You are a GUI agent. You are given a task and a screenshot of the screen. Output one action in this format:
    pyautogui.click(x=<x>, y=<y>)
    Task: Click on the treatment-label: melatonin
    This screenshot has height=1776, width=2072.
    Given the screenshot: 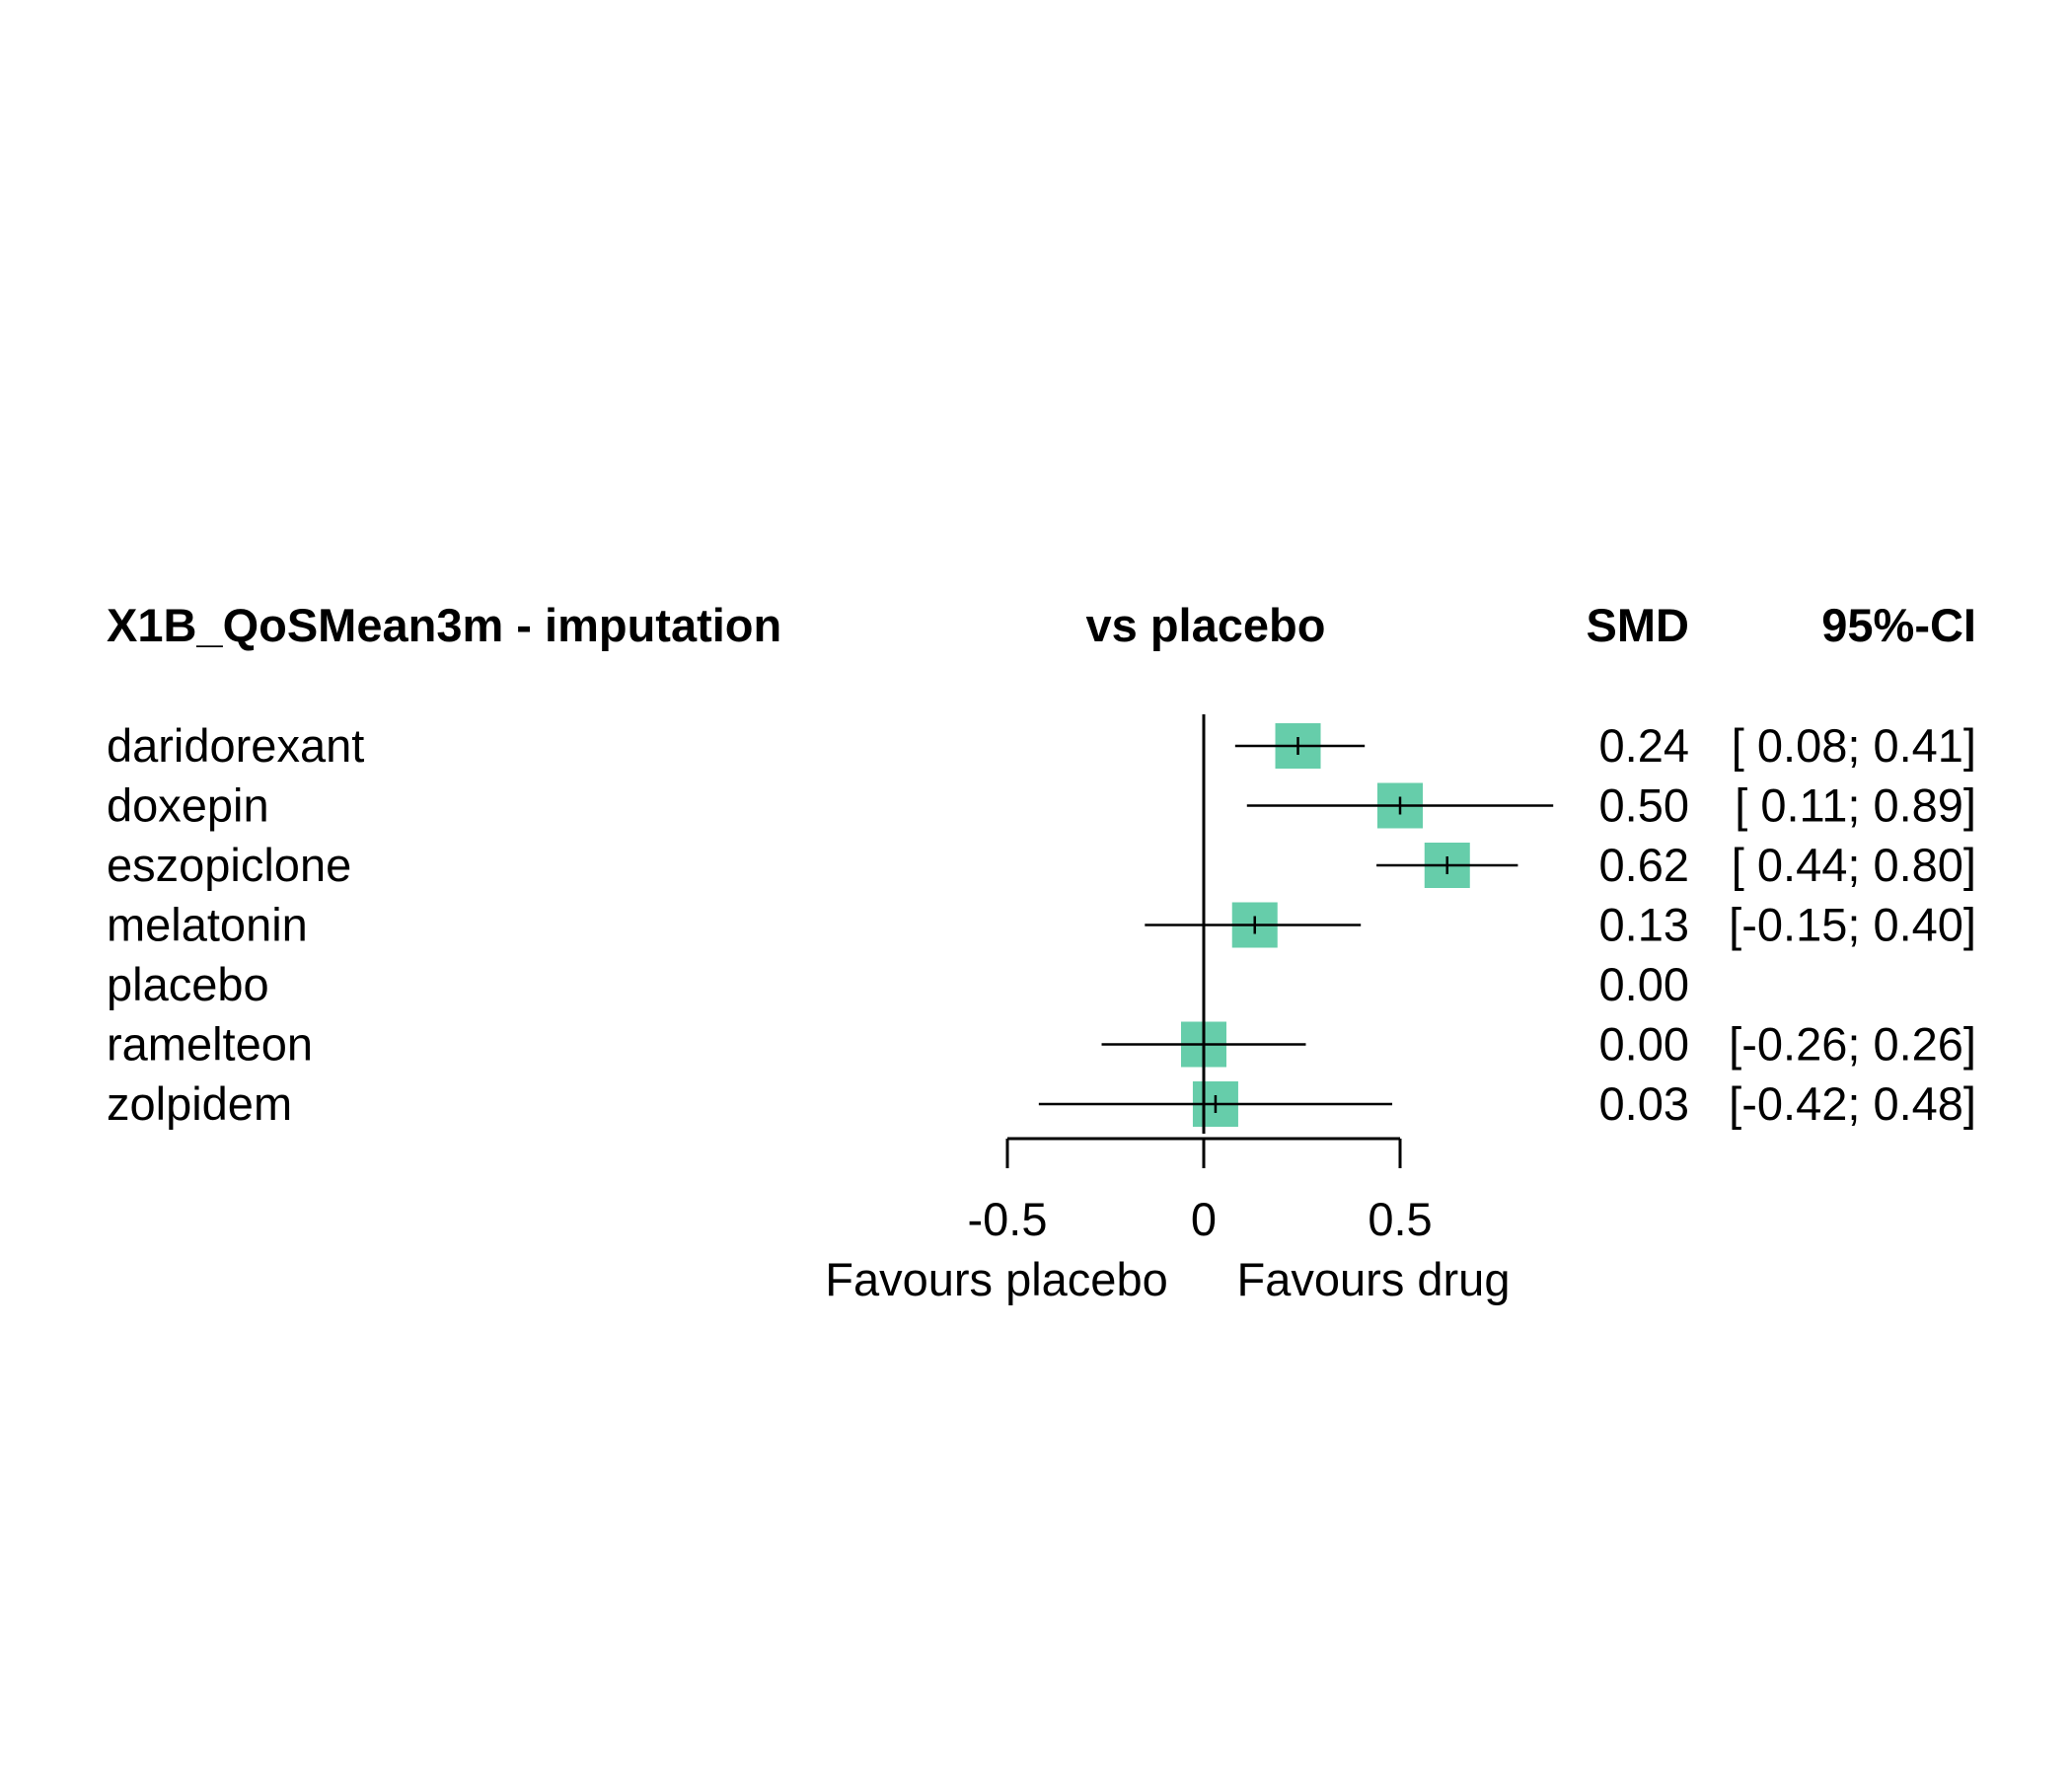 What is the action you would take?
    pyautogui.click(x=208, y=925)
    